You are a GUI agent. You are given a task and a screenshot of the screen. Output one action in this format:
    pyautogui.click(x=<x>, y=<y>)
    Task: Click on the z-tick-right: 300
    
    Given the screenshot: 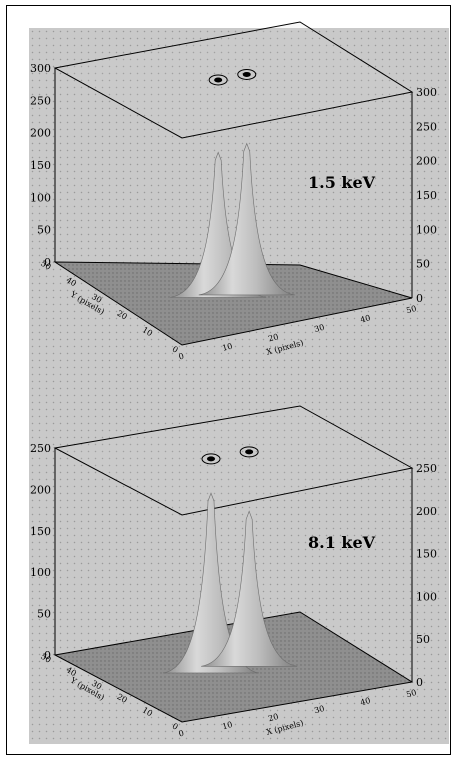 What is the action you would take?
    pyautogui.click(x=426, y=92)
    